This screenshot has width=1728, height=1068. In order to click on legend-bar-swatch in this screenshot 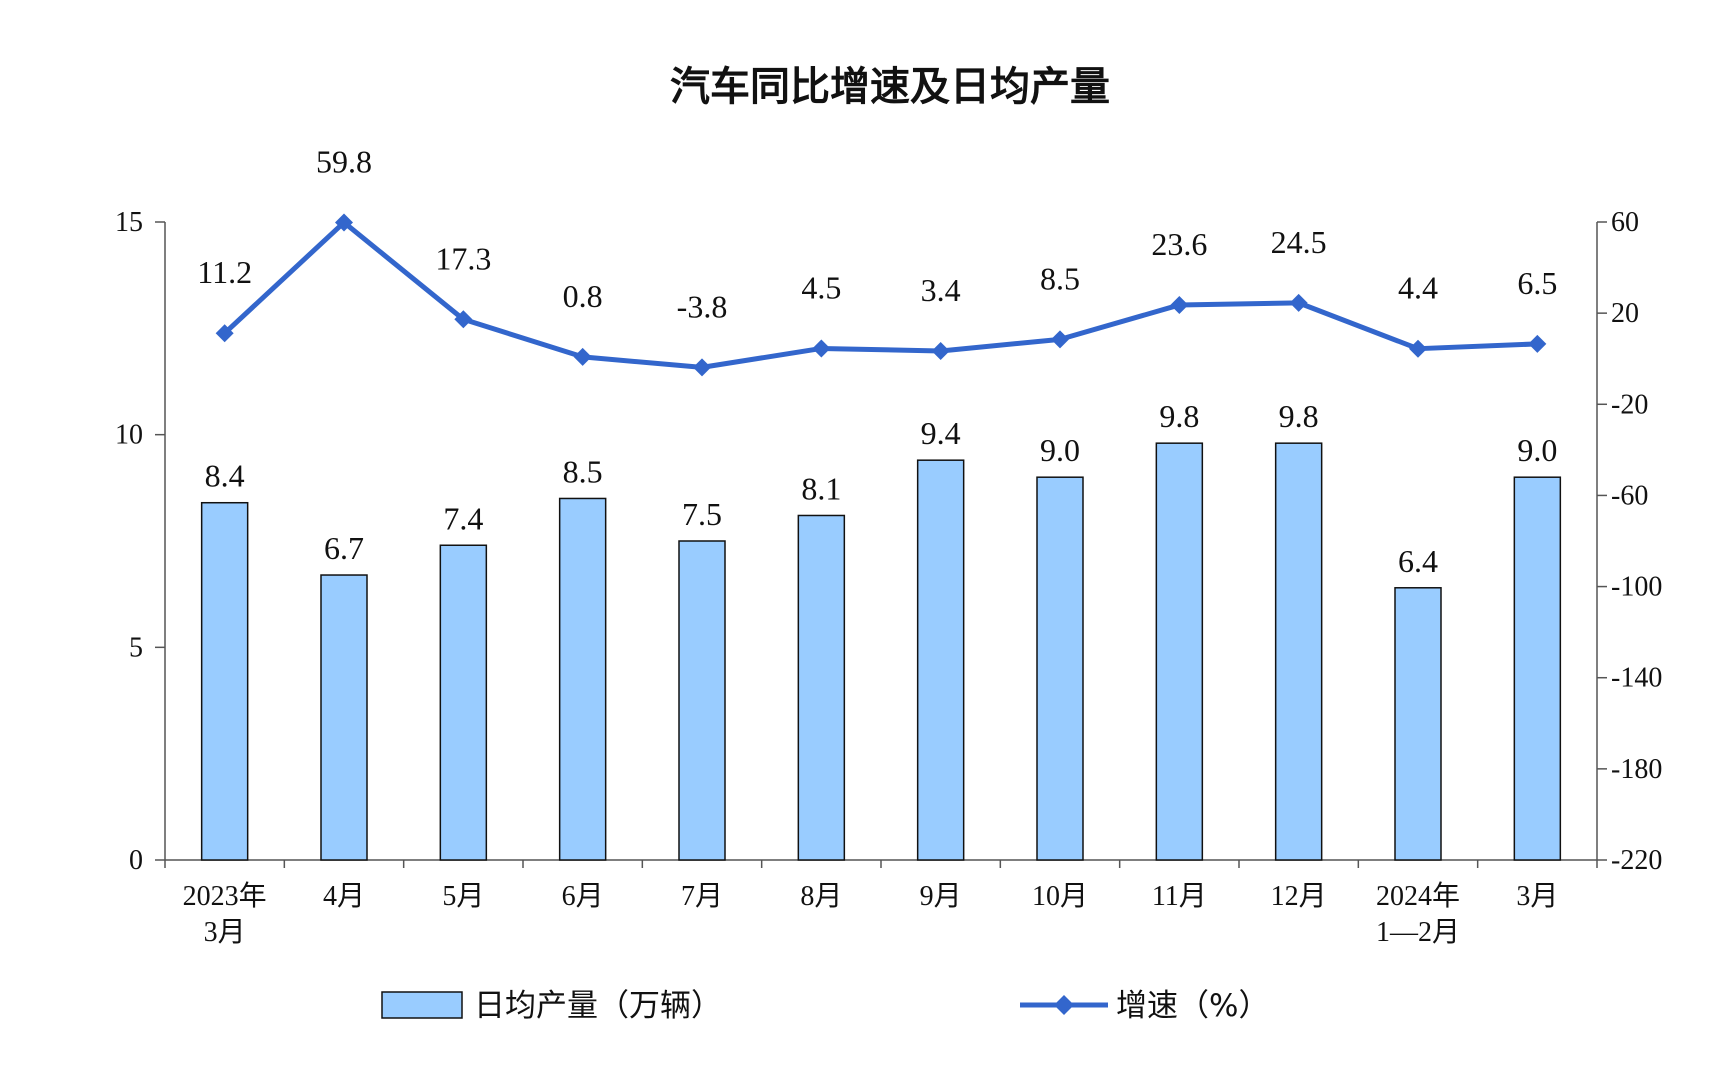, I will do `click(422, 1005)`.